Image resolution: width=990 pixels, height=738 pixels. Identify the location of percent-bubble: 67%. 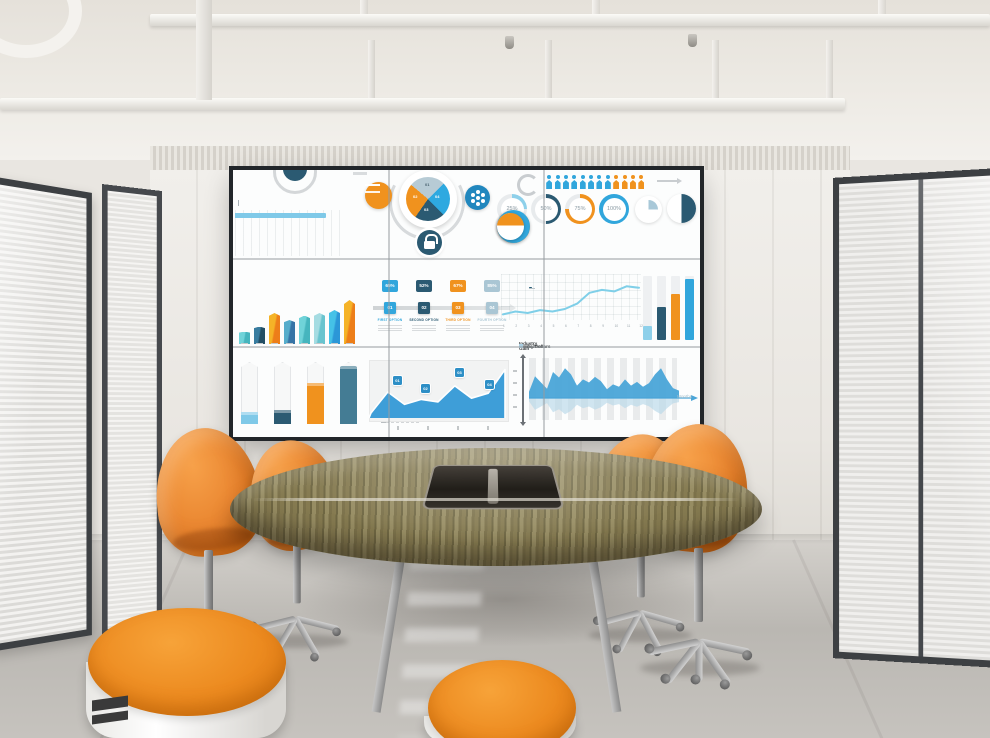
(458, 286).